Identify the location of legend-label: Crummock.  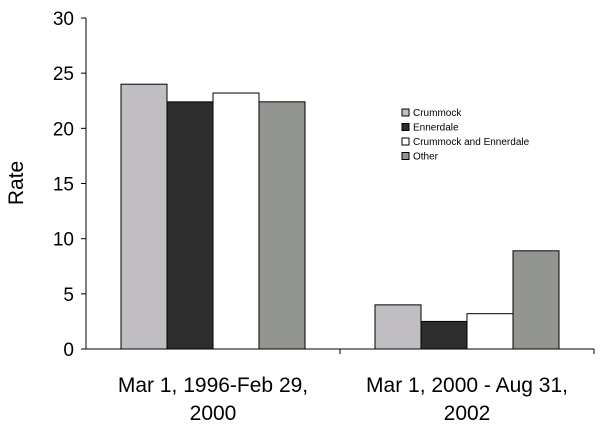
(437, 113).